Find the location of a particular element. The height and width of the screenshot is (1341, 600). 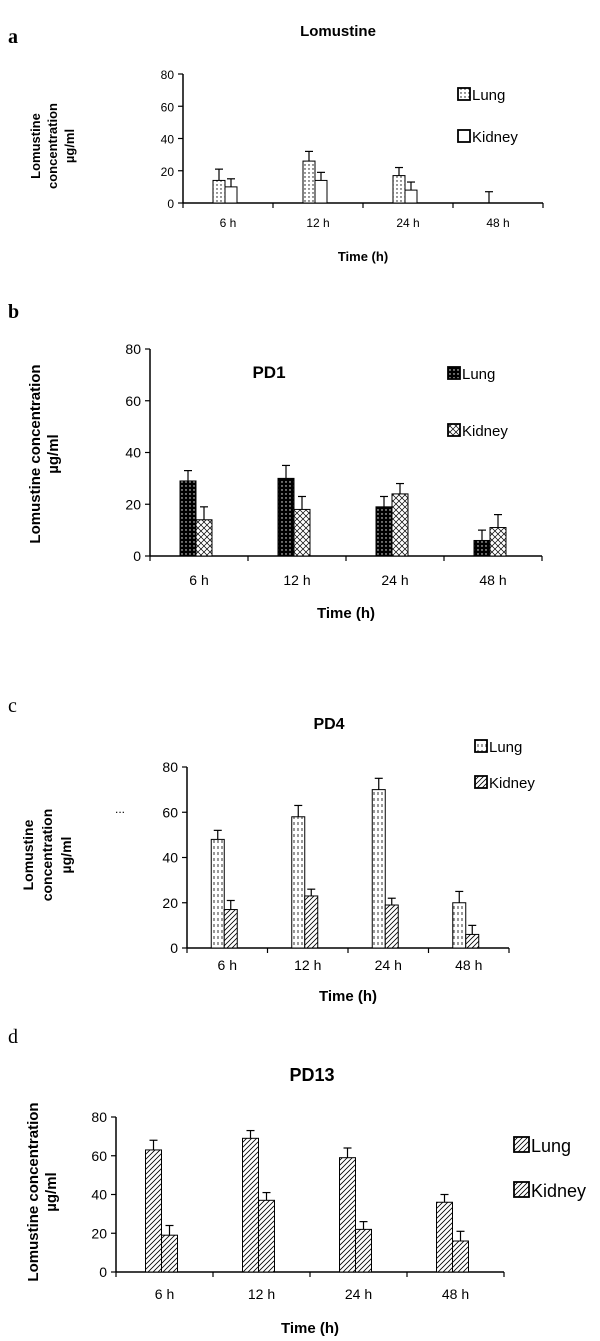

panel-letter: d is located at coordinates (13, 1037).